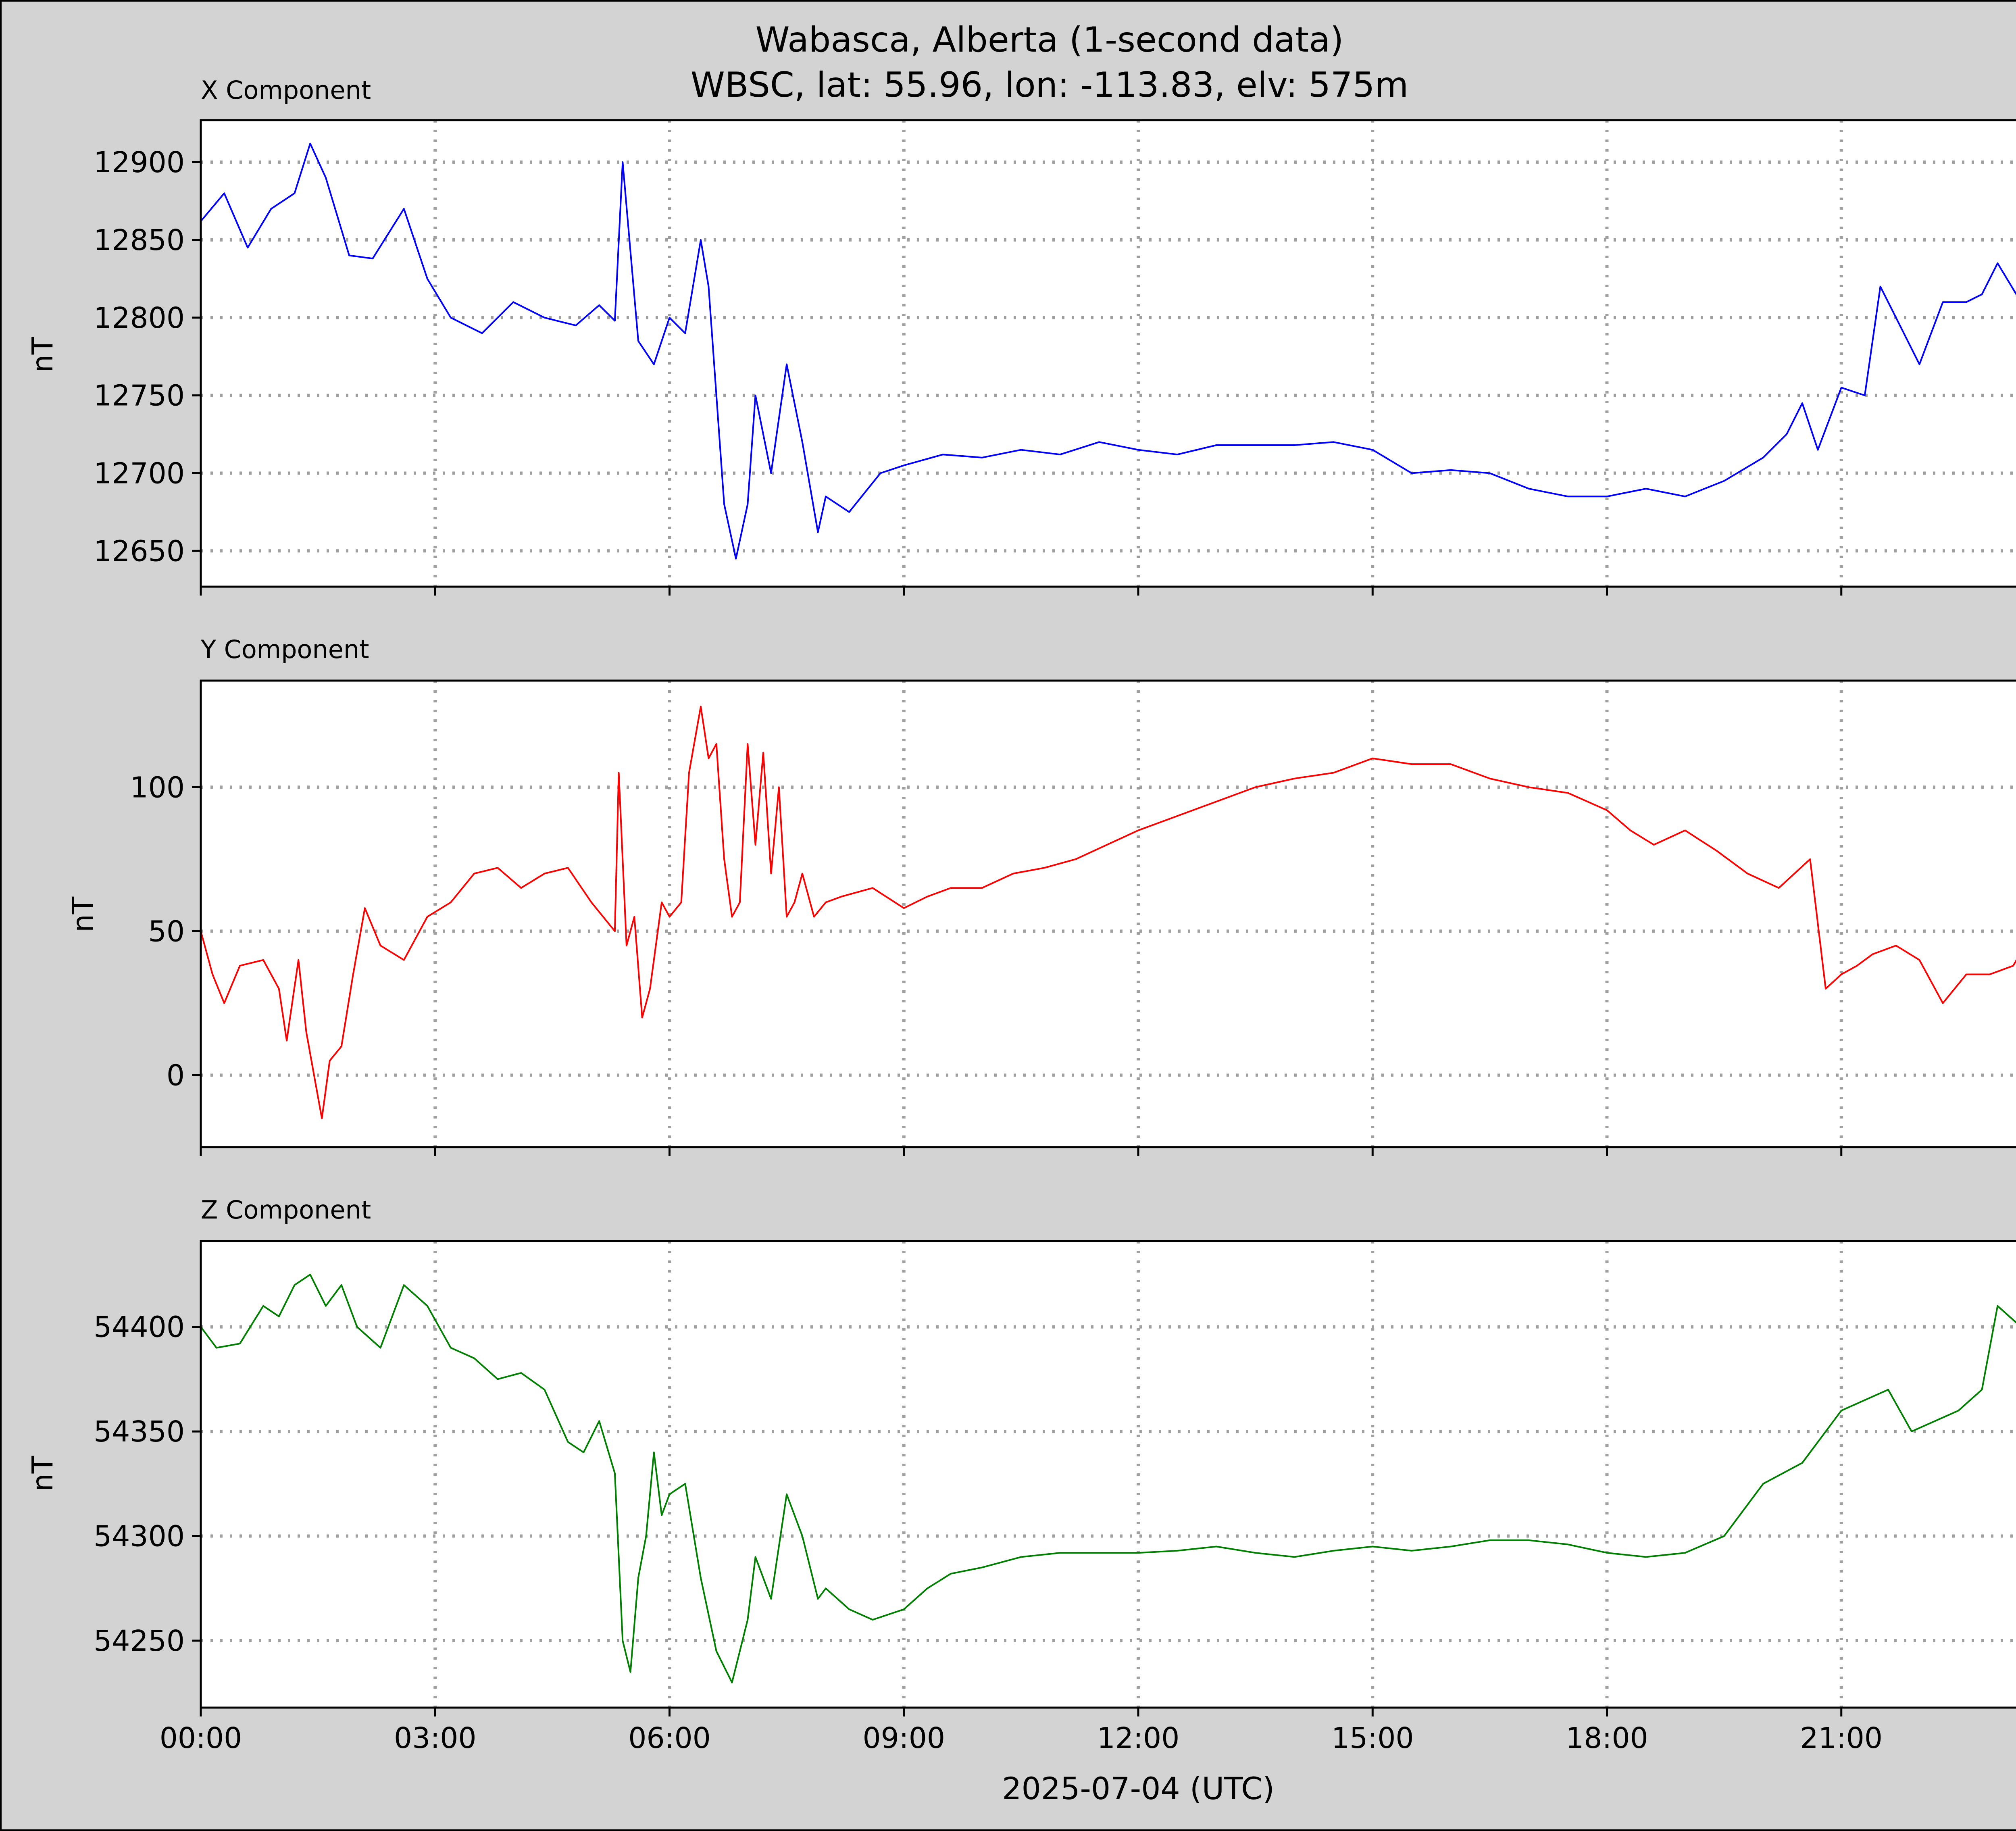  What do you see at coordinates (435, 1738) in the screenshot?
I see `x-tick-label: 03:00` at bounding box center [435, 1738].